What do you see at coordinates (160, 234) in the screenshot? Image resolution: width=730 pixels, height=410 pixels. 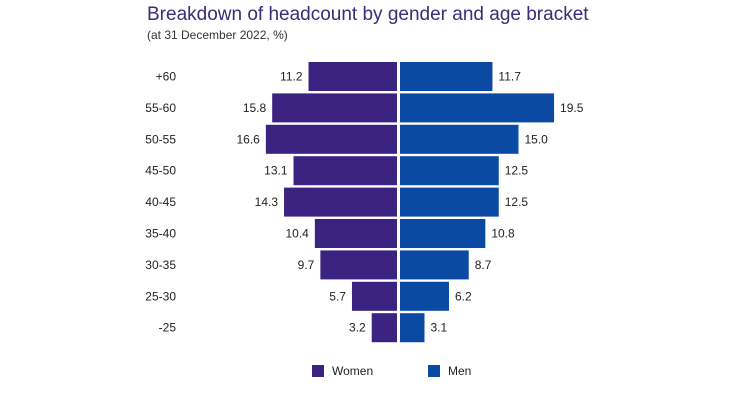 I see `category-label: 35-40` at bounding box center [160, 234].